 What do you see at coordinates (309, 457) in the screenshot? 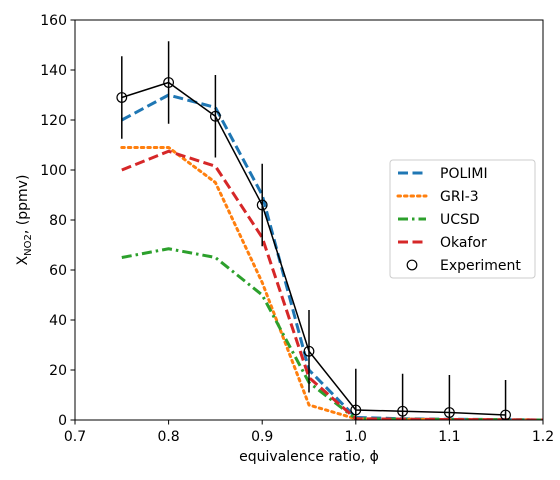
I see `x-axis-label: equivalence ratio, ϕ` at bounding box center [309, 457].